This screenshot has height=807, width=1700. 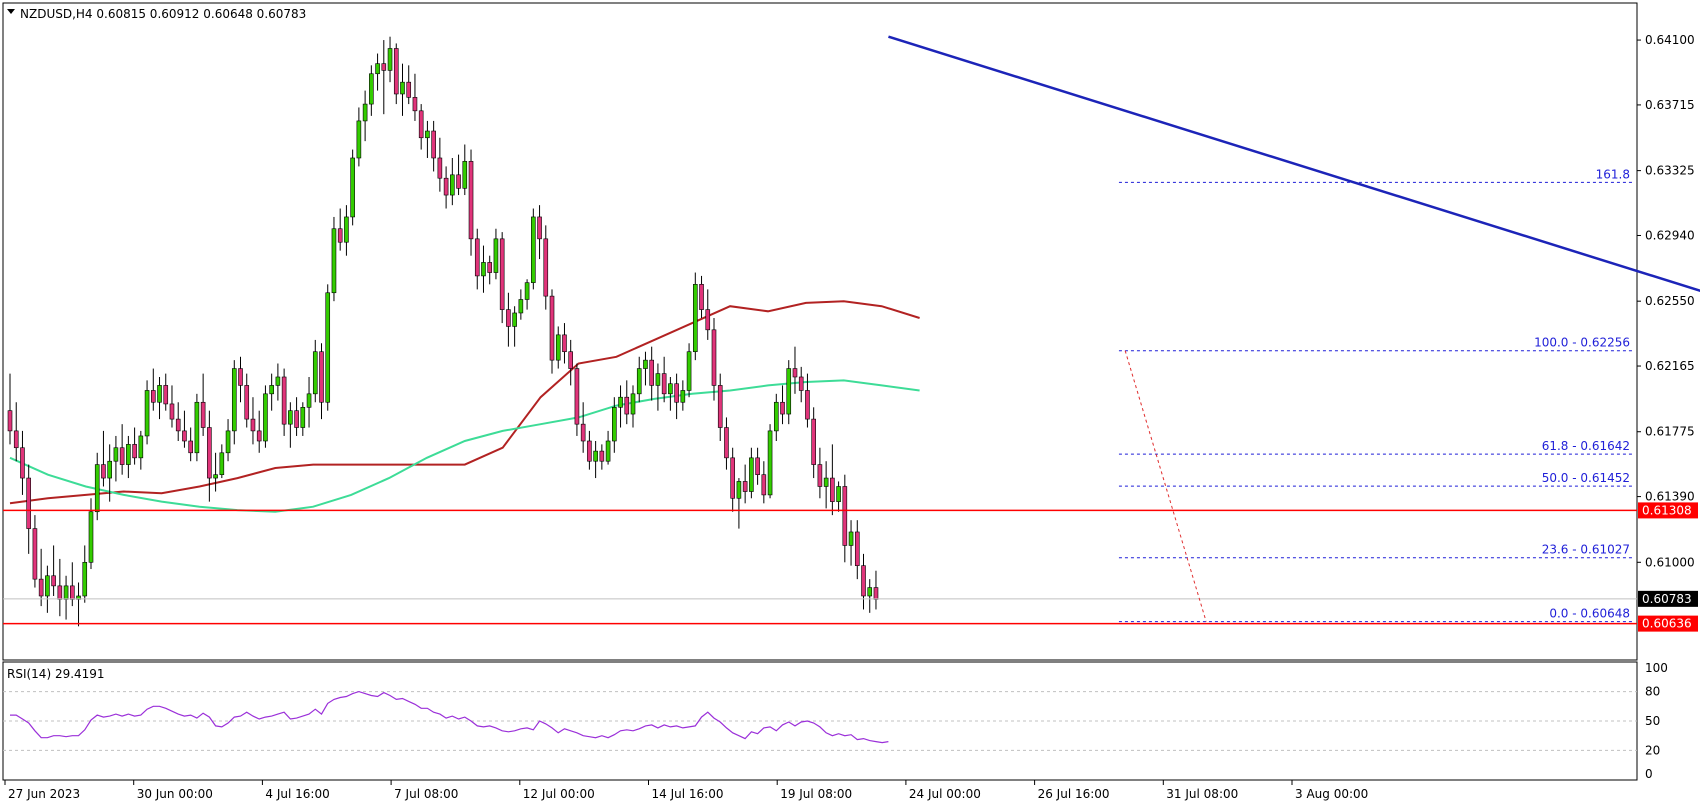 What do you see at coordinates (1586, 550) in the screenshot?
I see `fib-level-label: 23.6 - 0.61027` at bounding box center [1586, 550].